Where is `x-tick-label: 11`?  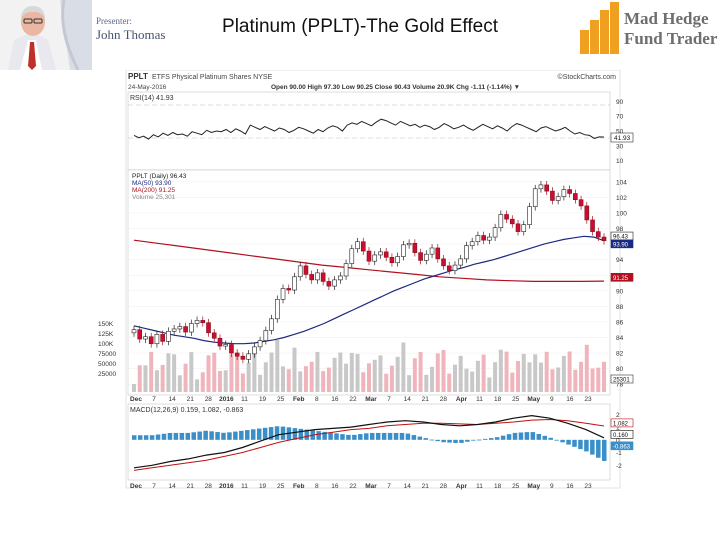 x-tick-label: 11 is located at coordinates (479, 399).